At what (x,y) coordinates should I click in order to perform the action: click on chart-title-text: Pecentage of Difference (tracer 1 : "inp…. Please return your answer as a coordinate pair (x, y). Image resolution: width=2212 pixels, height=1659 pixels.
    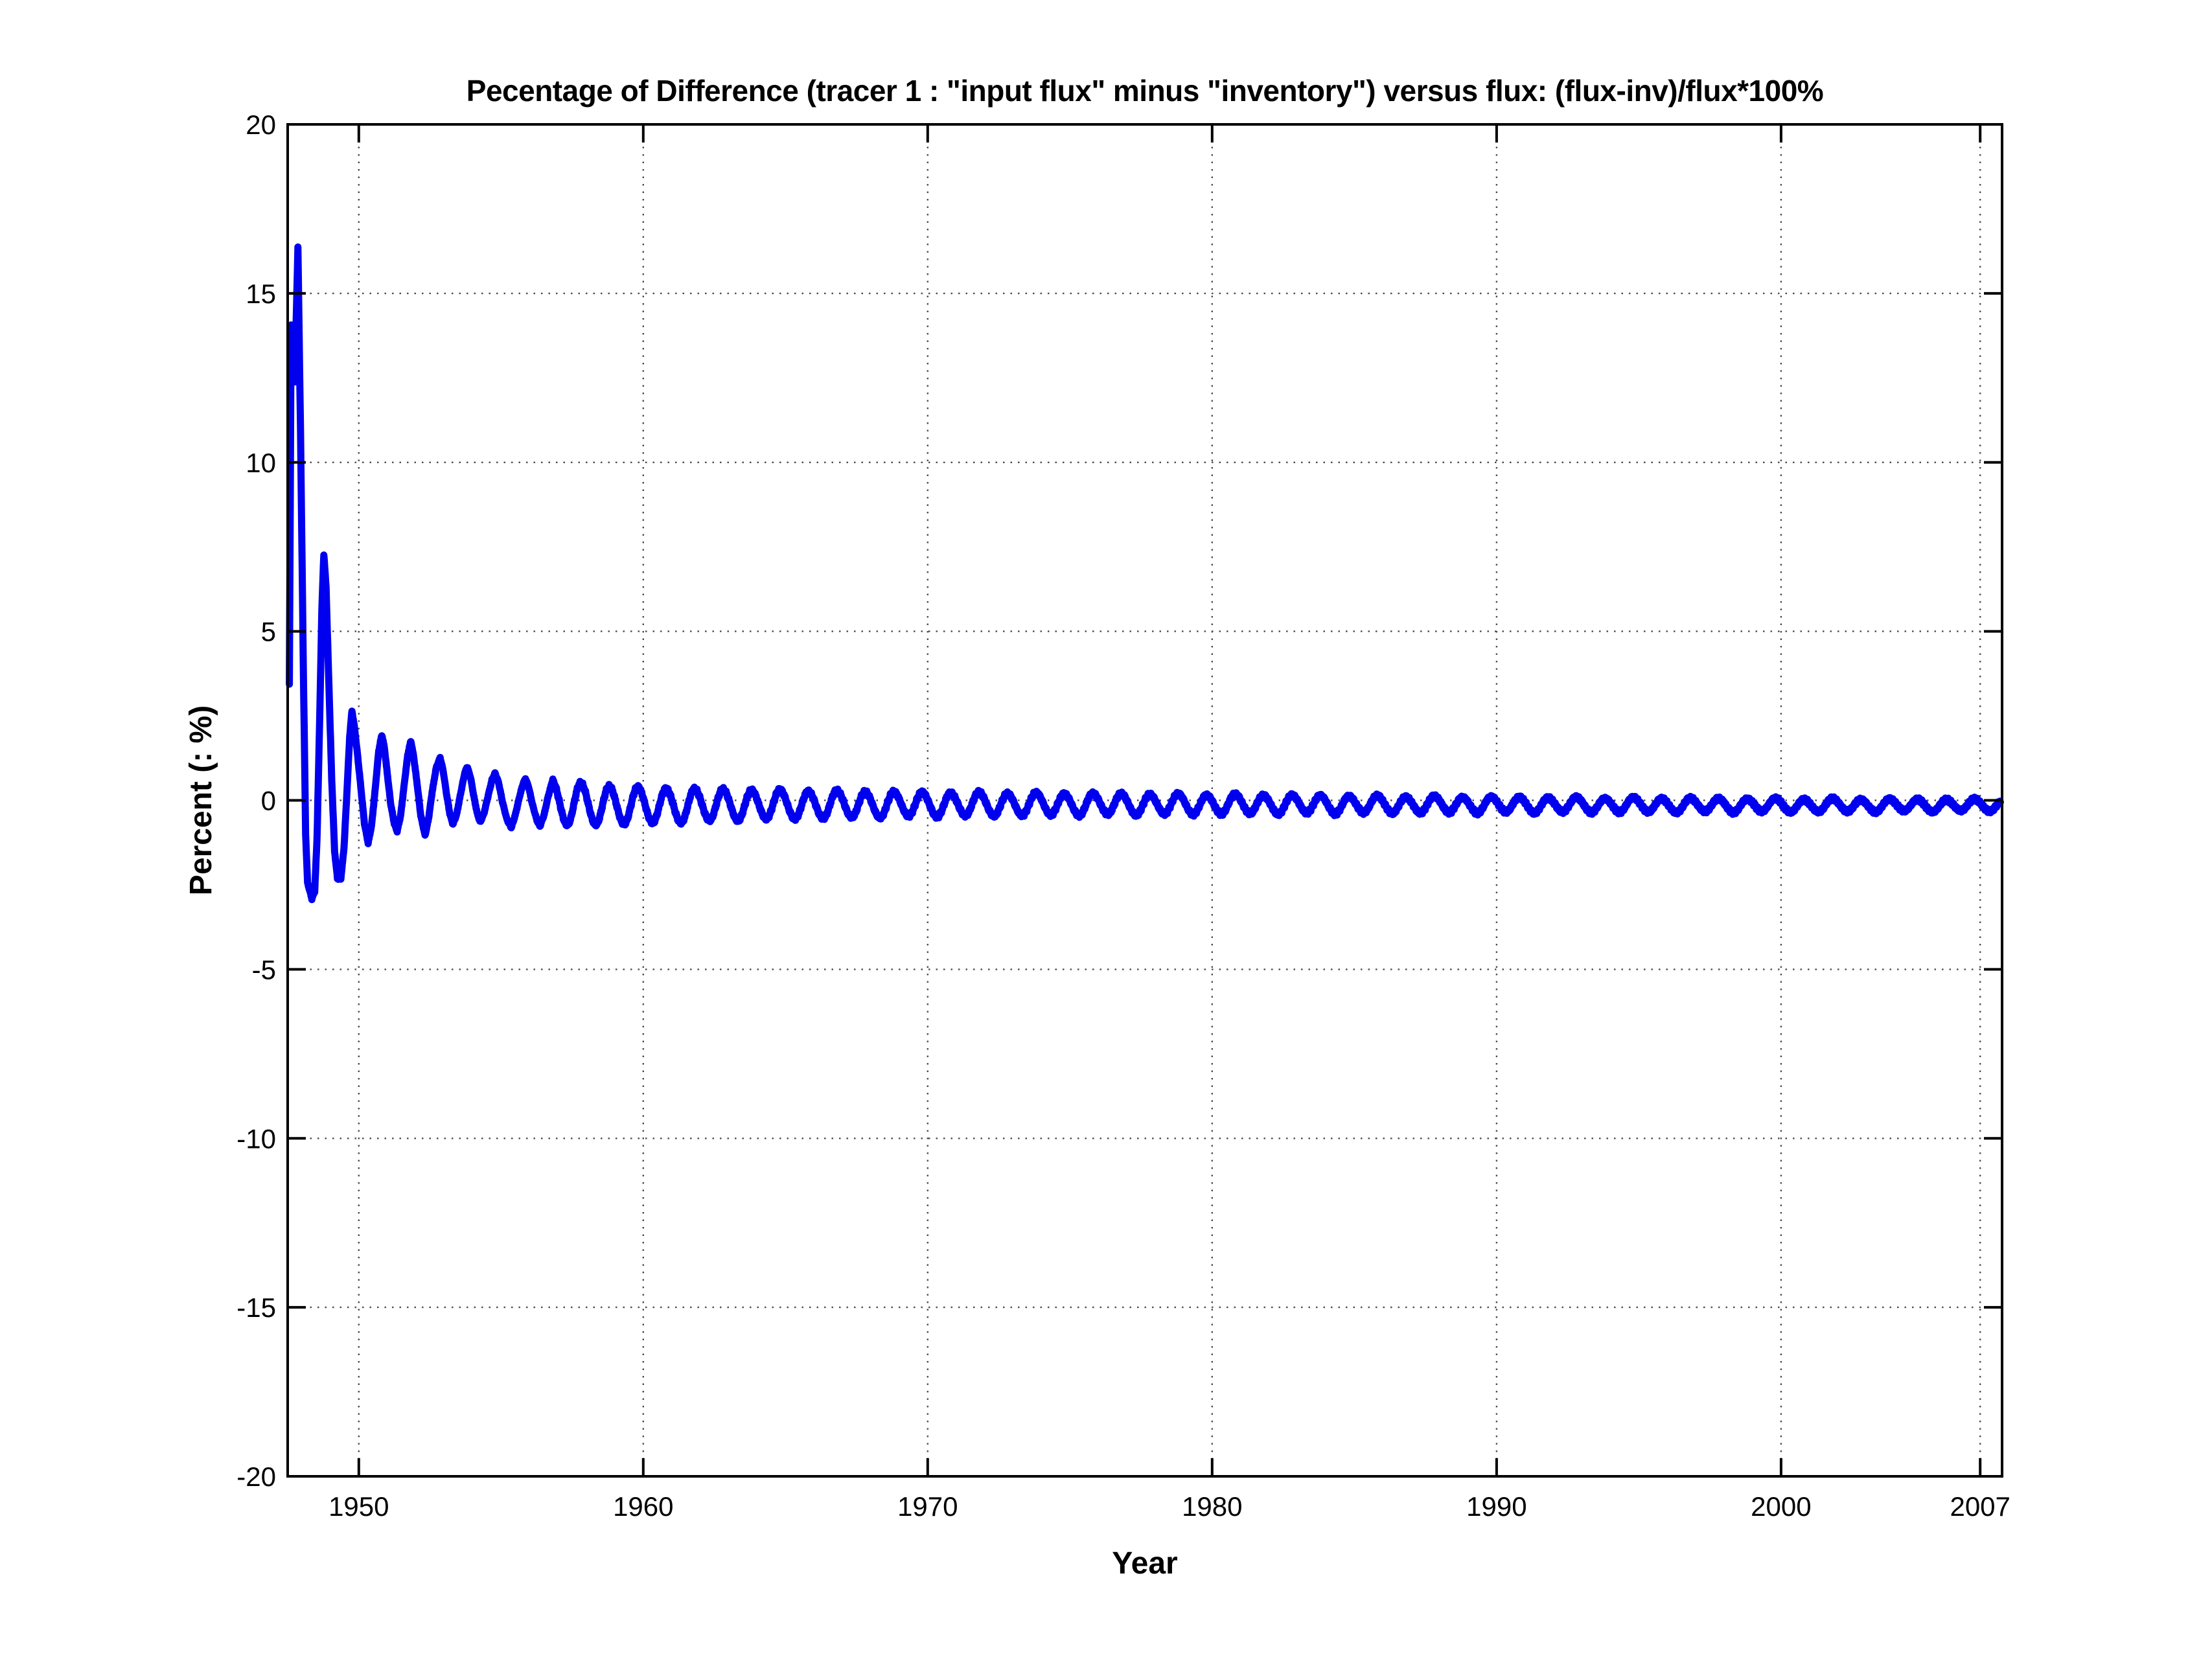
    Looking at the image, I should click on (1145, 91).